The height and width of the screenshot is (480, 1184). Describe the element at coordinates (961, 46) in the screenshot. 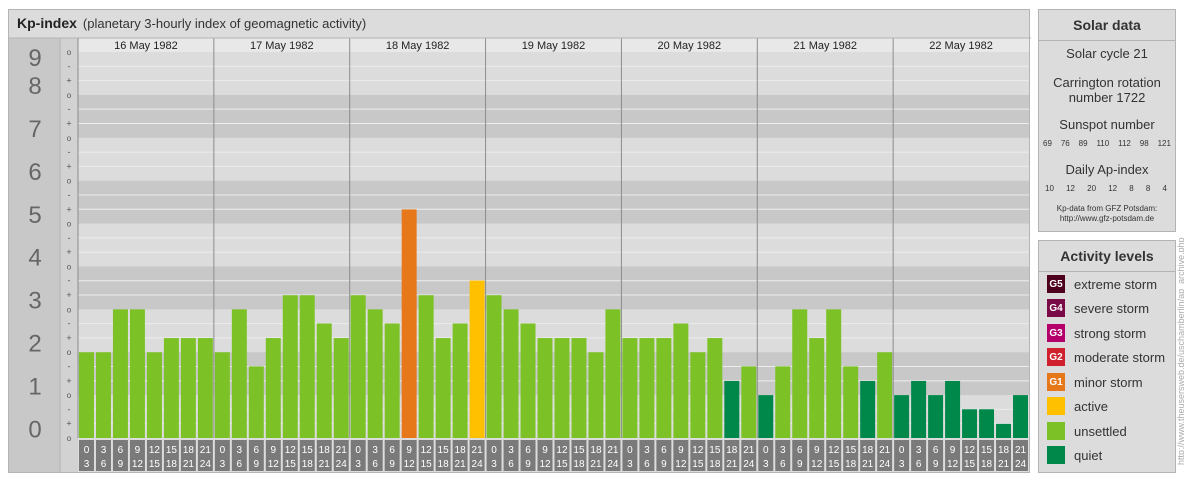

I see `day-label: 22 May 1982` at that location.